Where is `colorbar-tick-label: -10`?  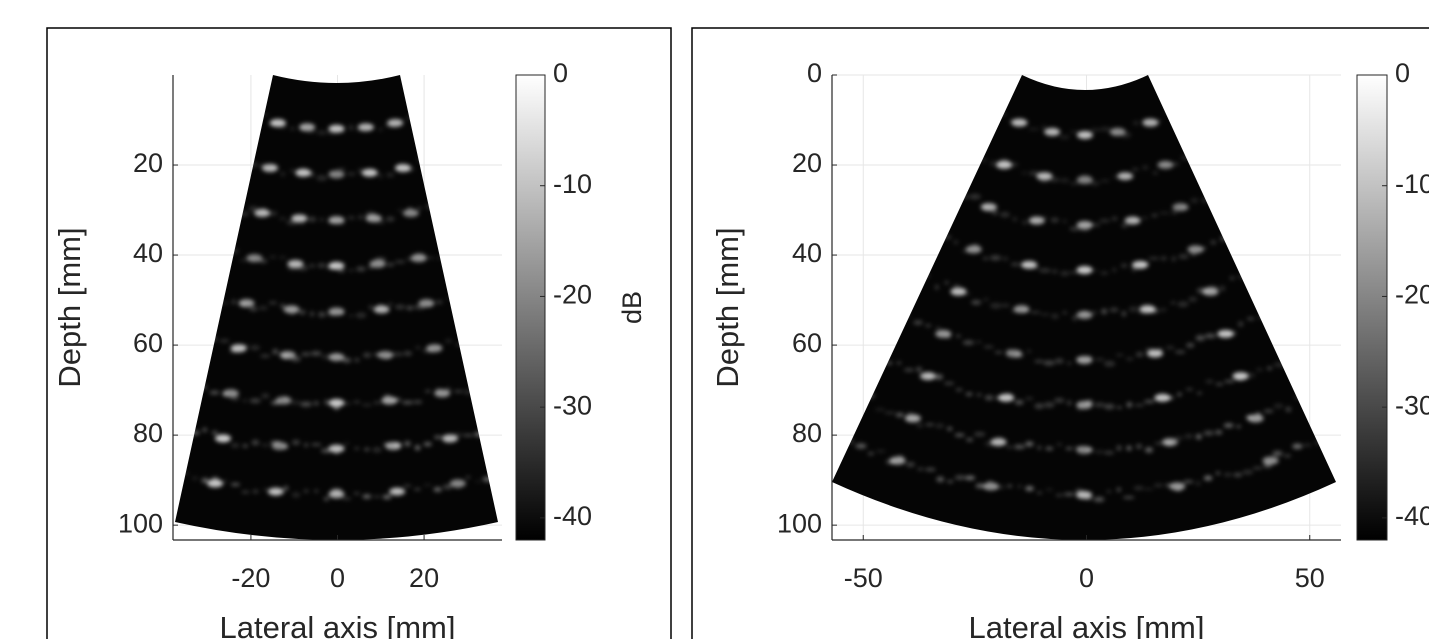
colorbar-tick-label: -10 is located at coordinates (1412, 184).